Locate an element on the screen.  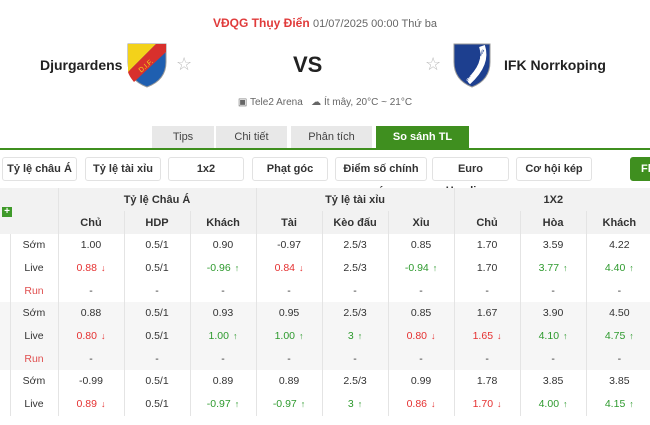
odds-value: - is located at coordinates (91, 358).